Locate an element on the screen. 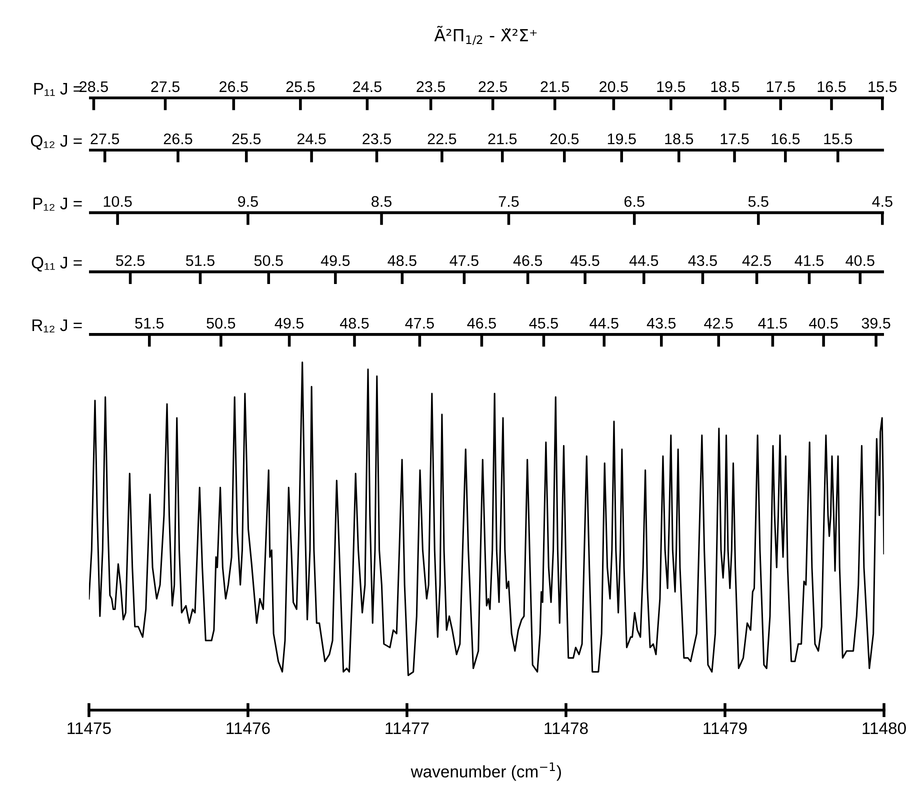 The height and width of the screenshot is (789, 917). x-tick-label: 11477 is located at coordinates (407, 728).